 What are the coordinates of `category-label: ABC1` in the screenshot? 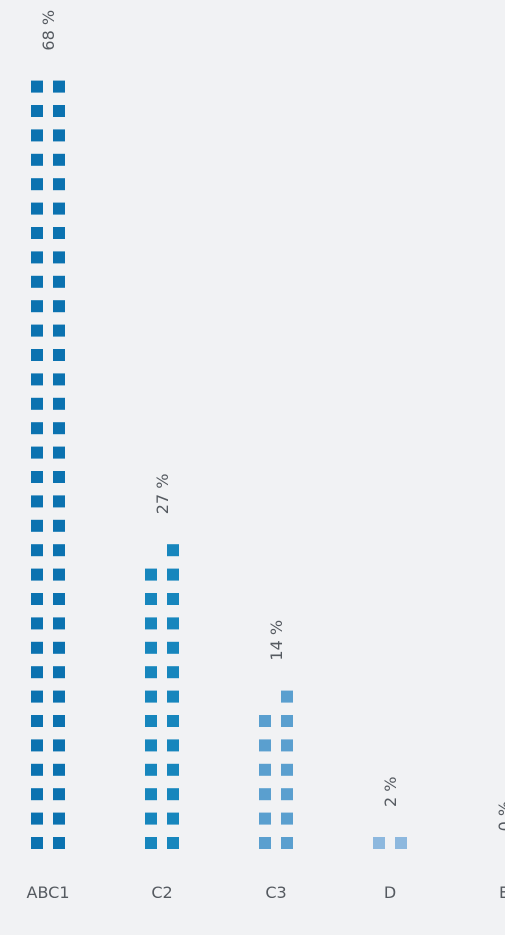 It's located at (48, 892).